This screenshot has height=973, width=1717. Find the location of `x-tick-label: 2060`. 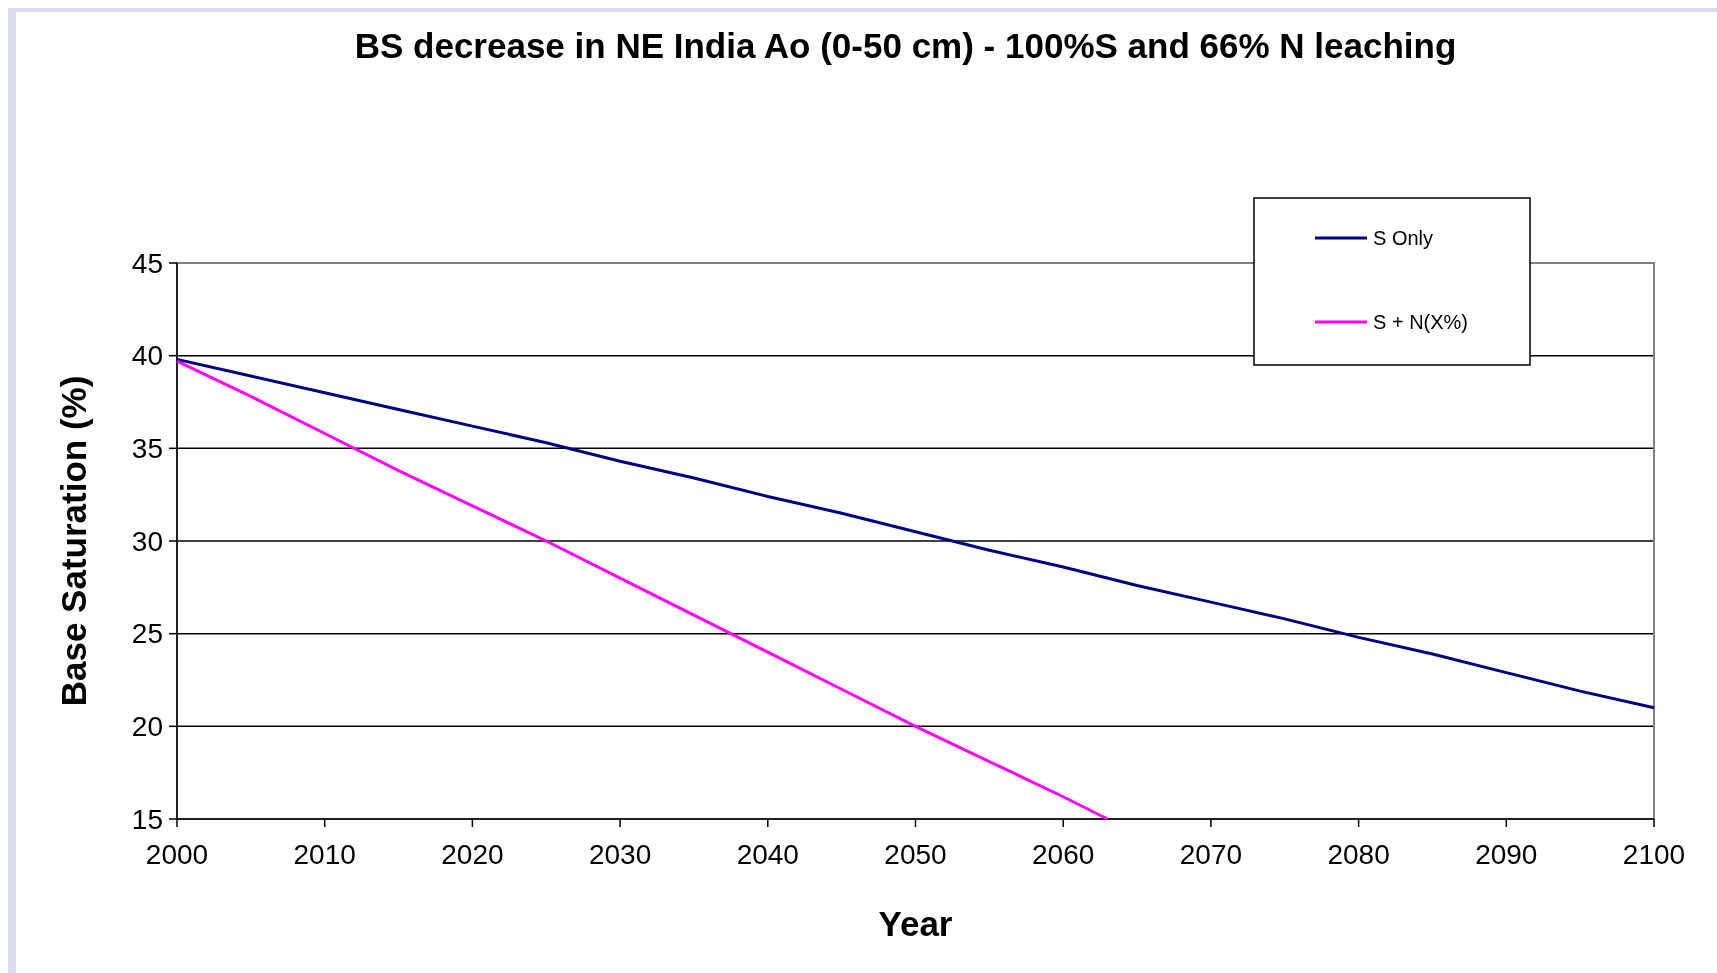

x-tick-label: 2060 is located at coordinates (1063, 854).